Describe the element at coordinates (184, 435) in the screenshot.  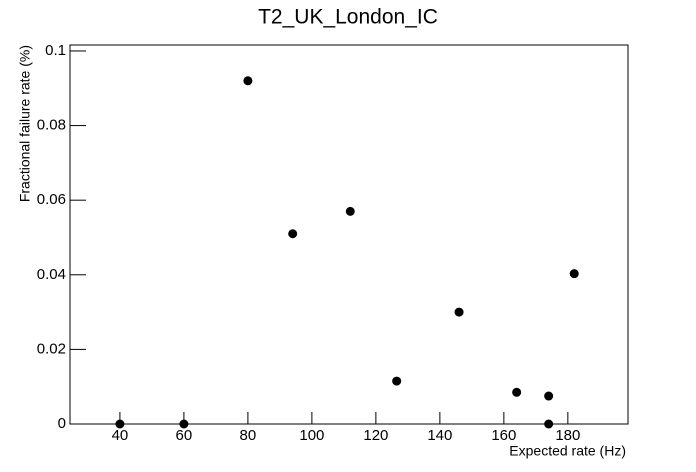
I see `x-tick-label: 60` at that location.